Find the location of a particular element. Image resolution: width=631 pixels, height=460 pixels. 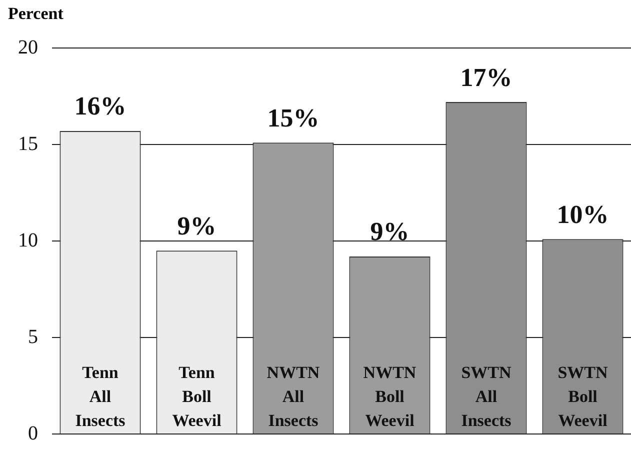

x-tick-label: NWTN All Insects is located at coordinates (293, 396).